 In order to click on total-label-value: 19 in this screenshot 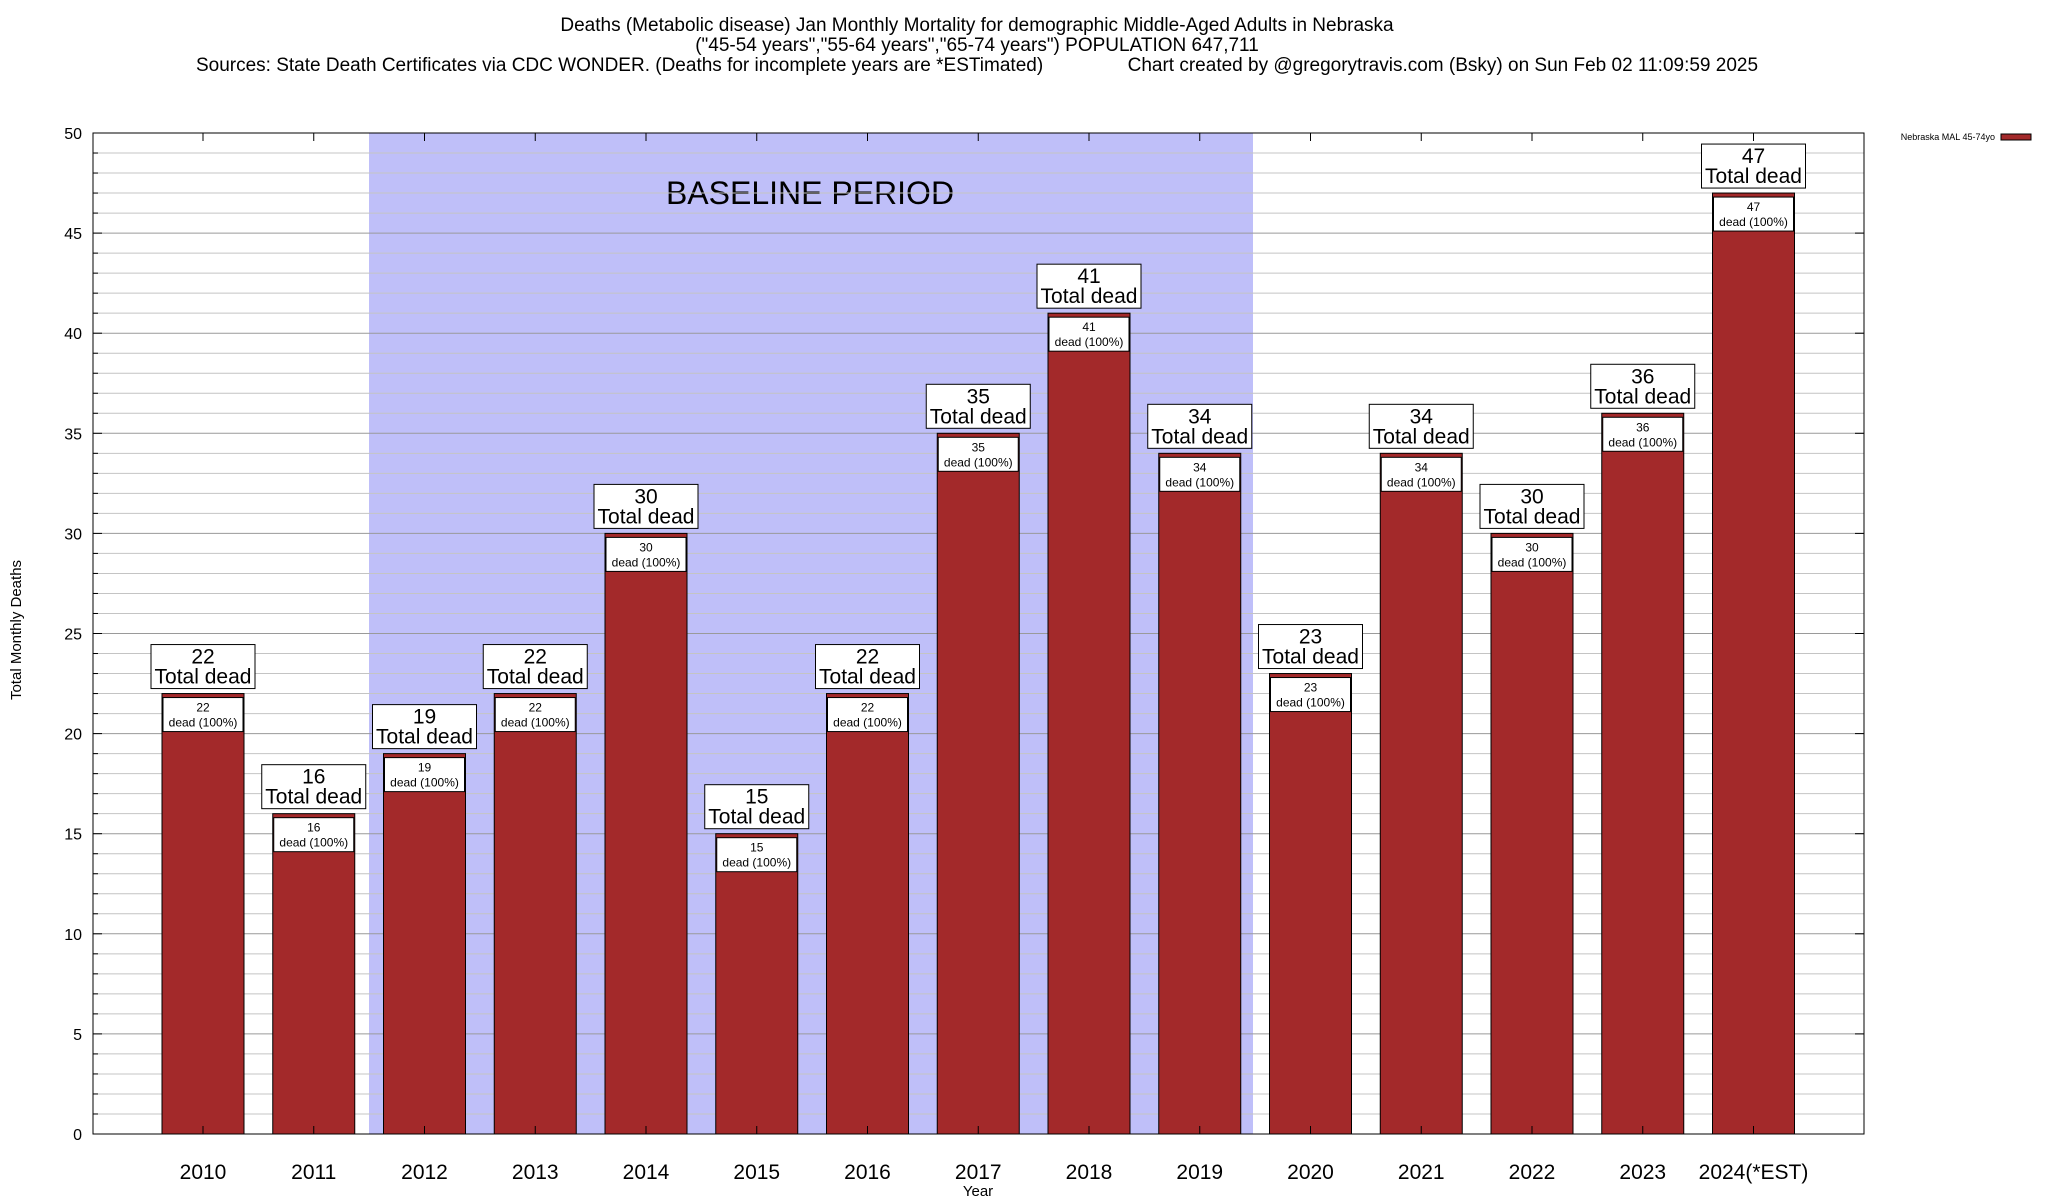, I will do `click(424, 717)`.